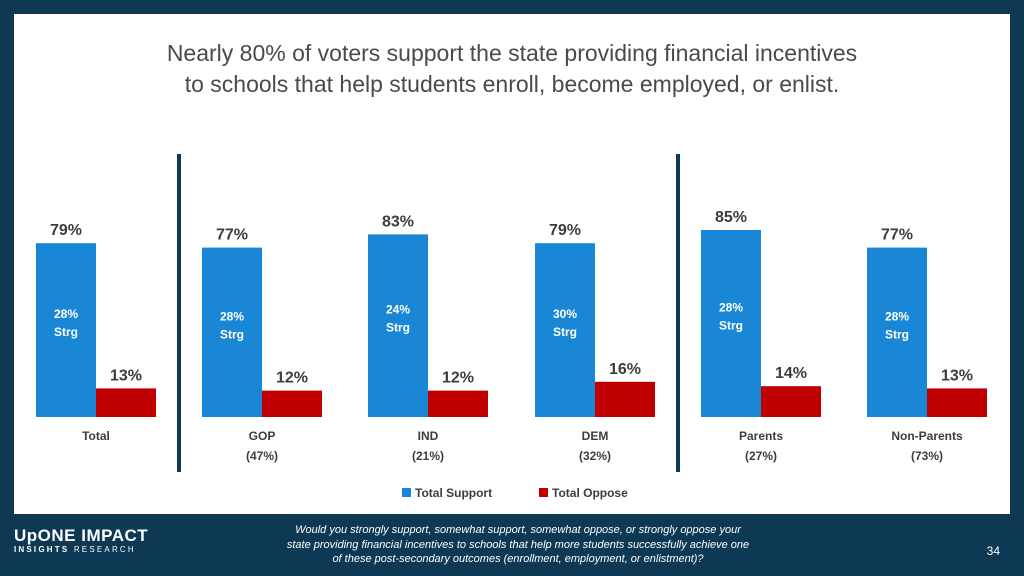  What do you see at coordinates (42, 549) in the screenshot?
I see `logo-word-insights: INSIGHTS` at bounding box center [42, 549].